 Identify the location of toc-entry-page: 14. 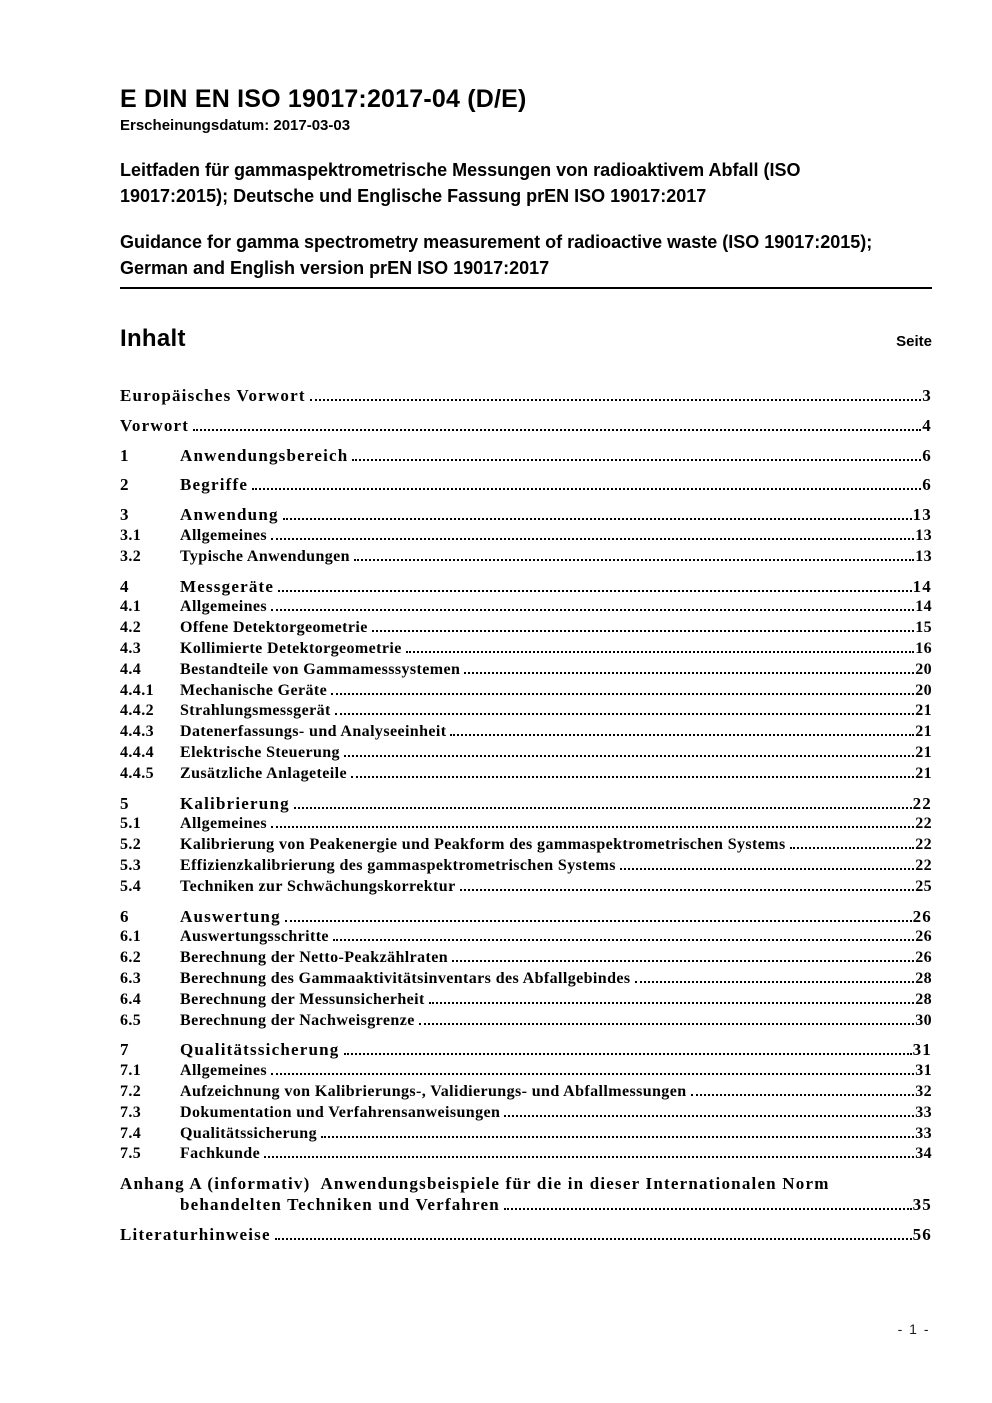
(923, 607).